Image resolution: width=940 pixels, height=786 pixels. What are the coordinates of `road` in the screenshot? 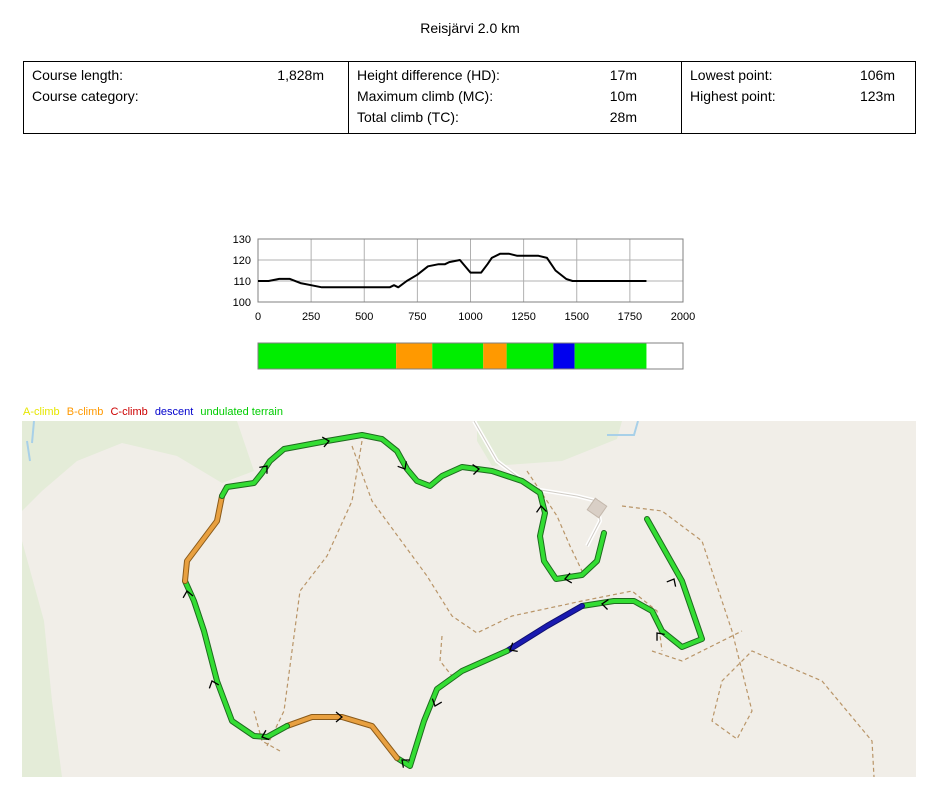 It's located at (537, 484).